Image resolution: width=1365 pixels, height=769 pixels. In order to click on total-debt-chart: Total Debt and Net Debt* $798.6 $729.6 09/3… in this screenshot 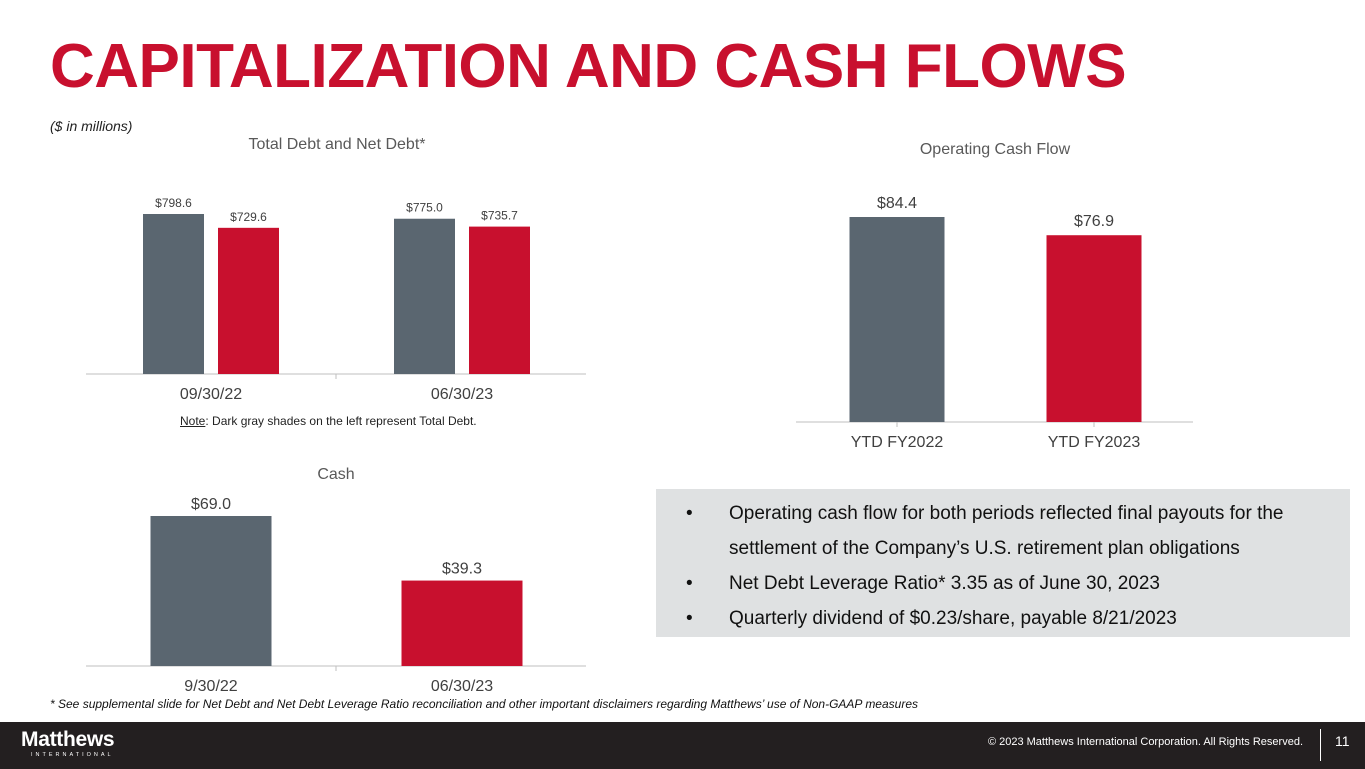, I will do `click(340, 265)`.